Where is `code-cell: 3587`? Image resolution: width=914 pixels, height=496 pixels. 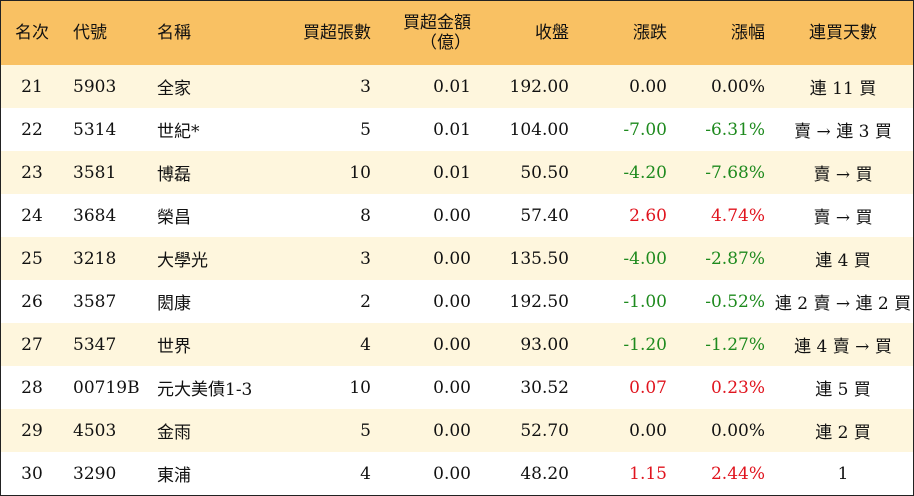
code-cell: 3587 is located at coordinates (95, 301).